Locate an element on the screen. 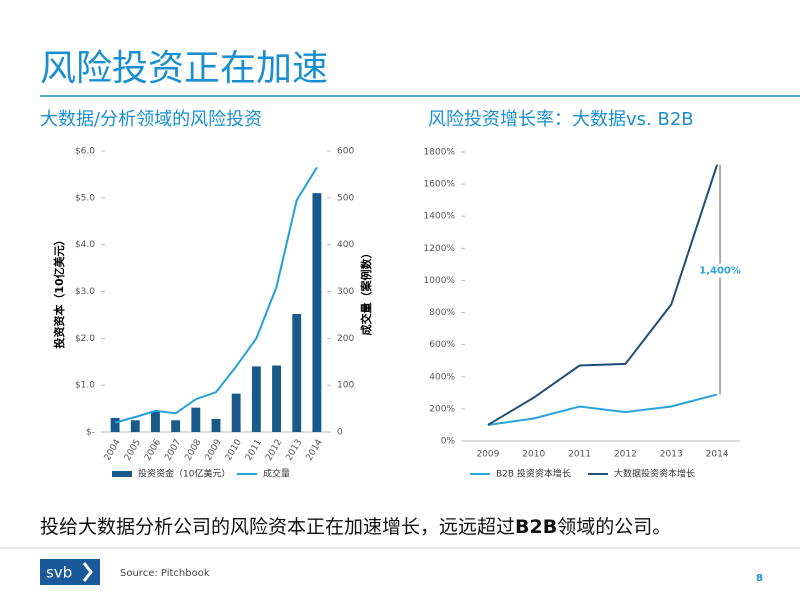 The image size is (800, 600). conclusion: 投给大数据分析公司的风险资本正在加速增长，远远超过B2B领域的公司。 is located at coordinates (355, 527).